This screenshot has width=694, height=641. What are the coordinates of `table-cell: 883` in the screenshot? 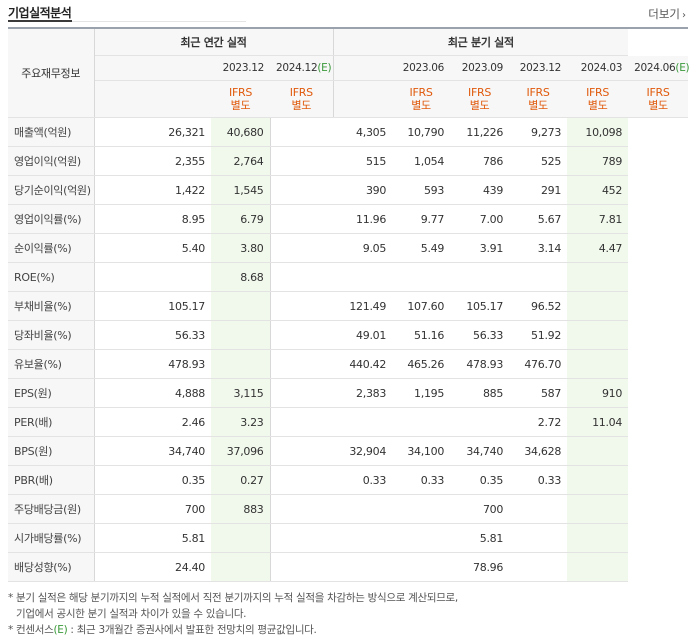 It's located at (240, 509).